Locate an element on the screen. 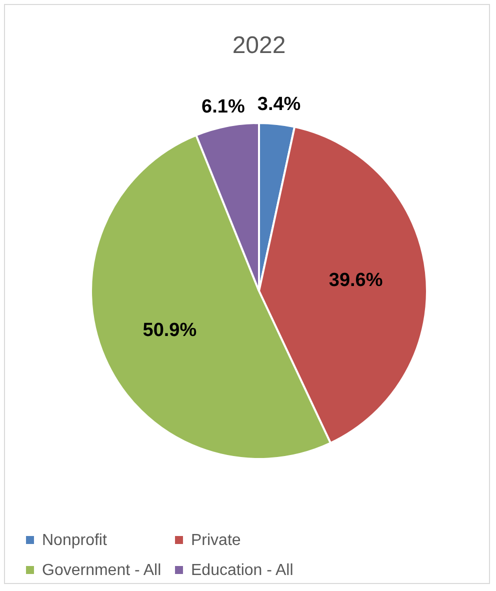 The height and width of the screenshot is (591, 496). data-label: 6.1% is located at coordinates (223, 107).